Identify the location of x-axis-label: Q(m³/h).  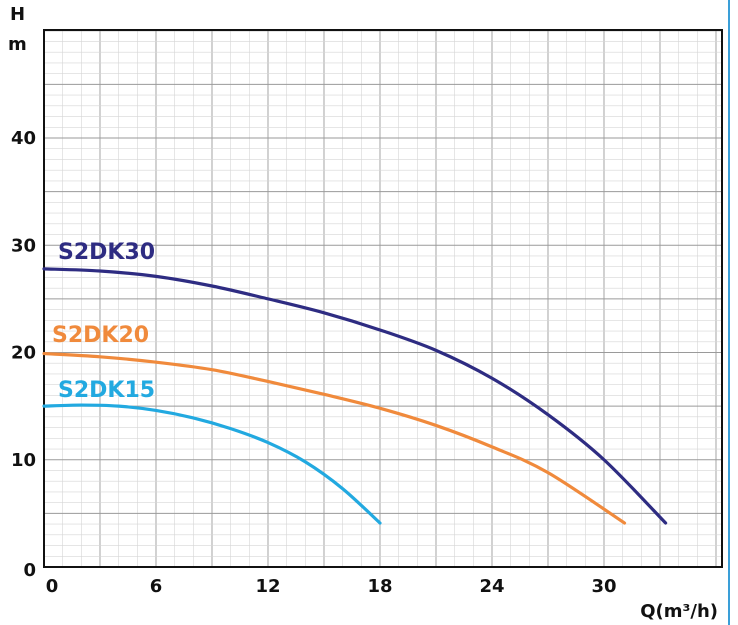
(679, 611).